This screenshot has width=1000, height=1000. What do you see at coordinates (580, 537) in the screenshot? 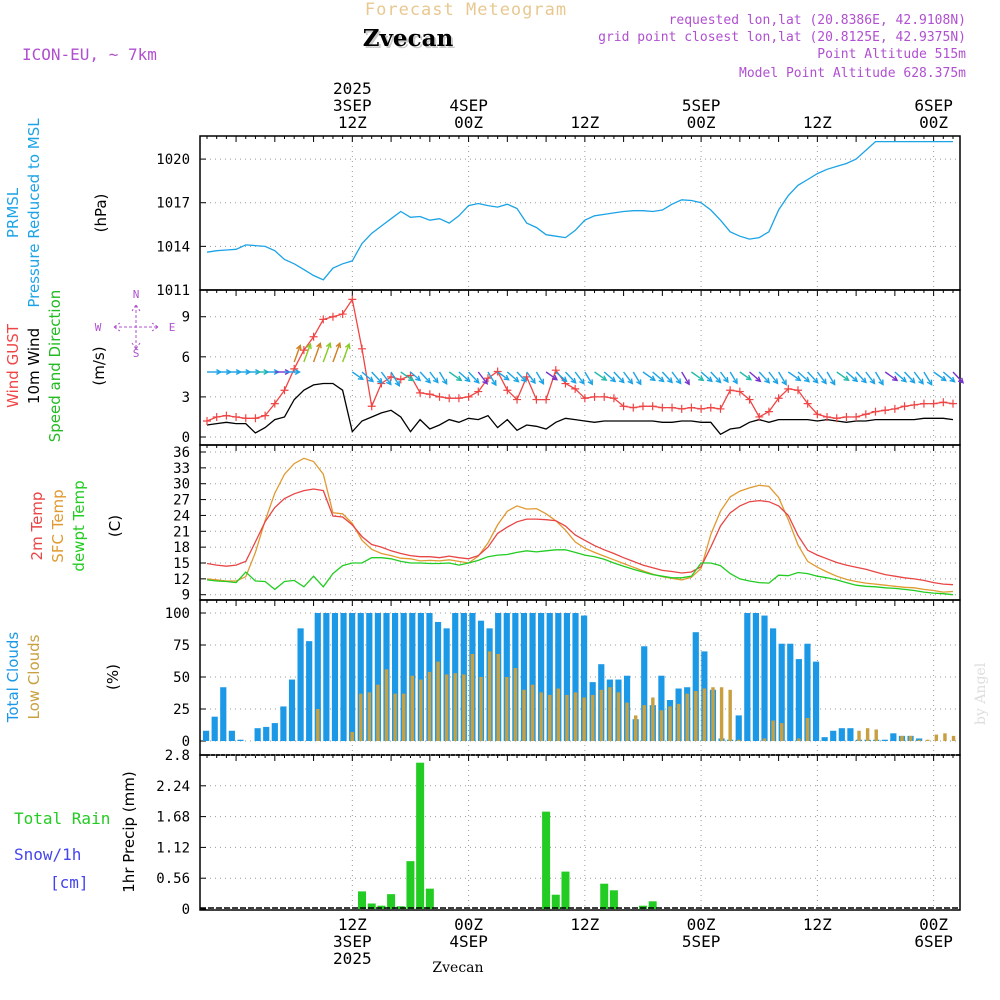
I see `temp-2m-line` at bounding box center [580, 537].